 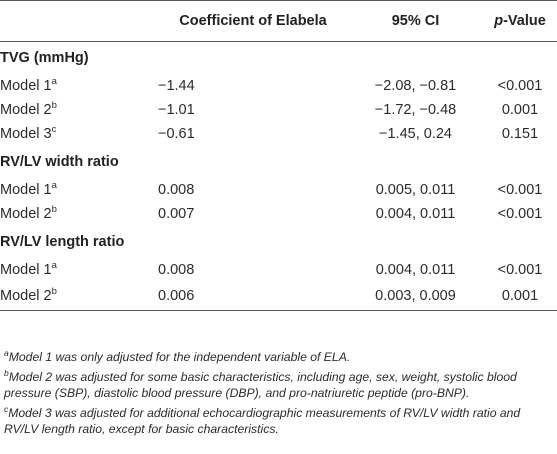 I want to click on header-empty, so click(x=79, y=21).